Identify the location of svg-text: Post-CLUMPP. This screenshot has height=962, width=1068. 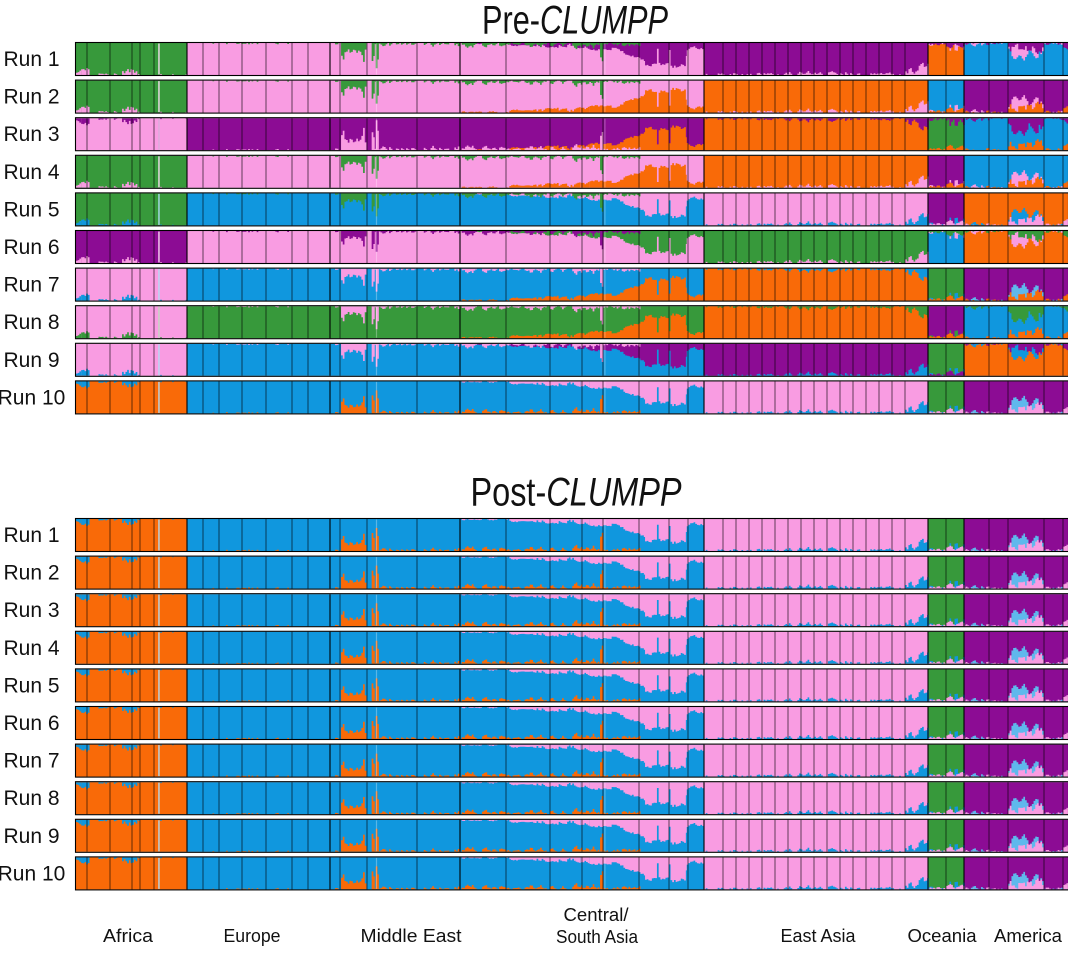
(576, 493).